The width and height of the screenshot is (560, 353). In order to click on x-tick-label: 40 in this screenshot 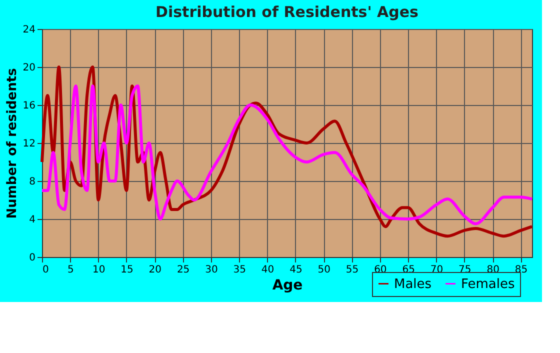, I will do `click(267, 270)`.